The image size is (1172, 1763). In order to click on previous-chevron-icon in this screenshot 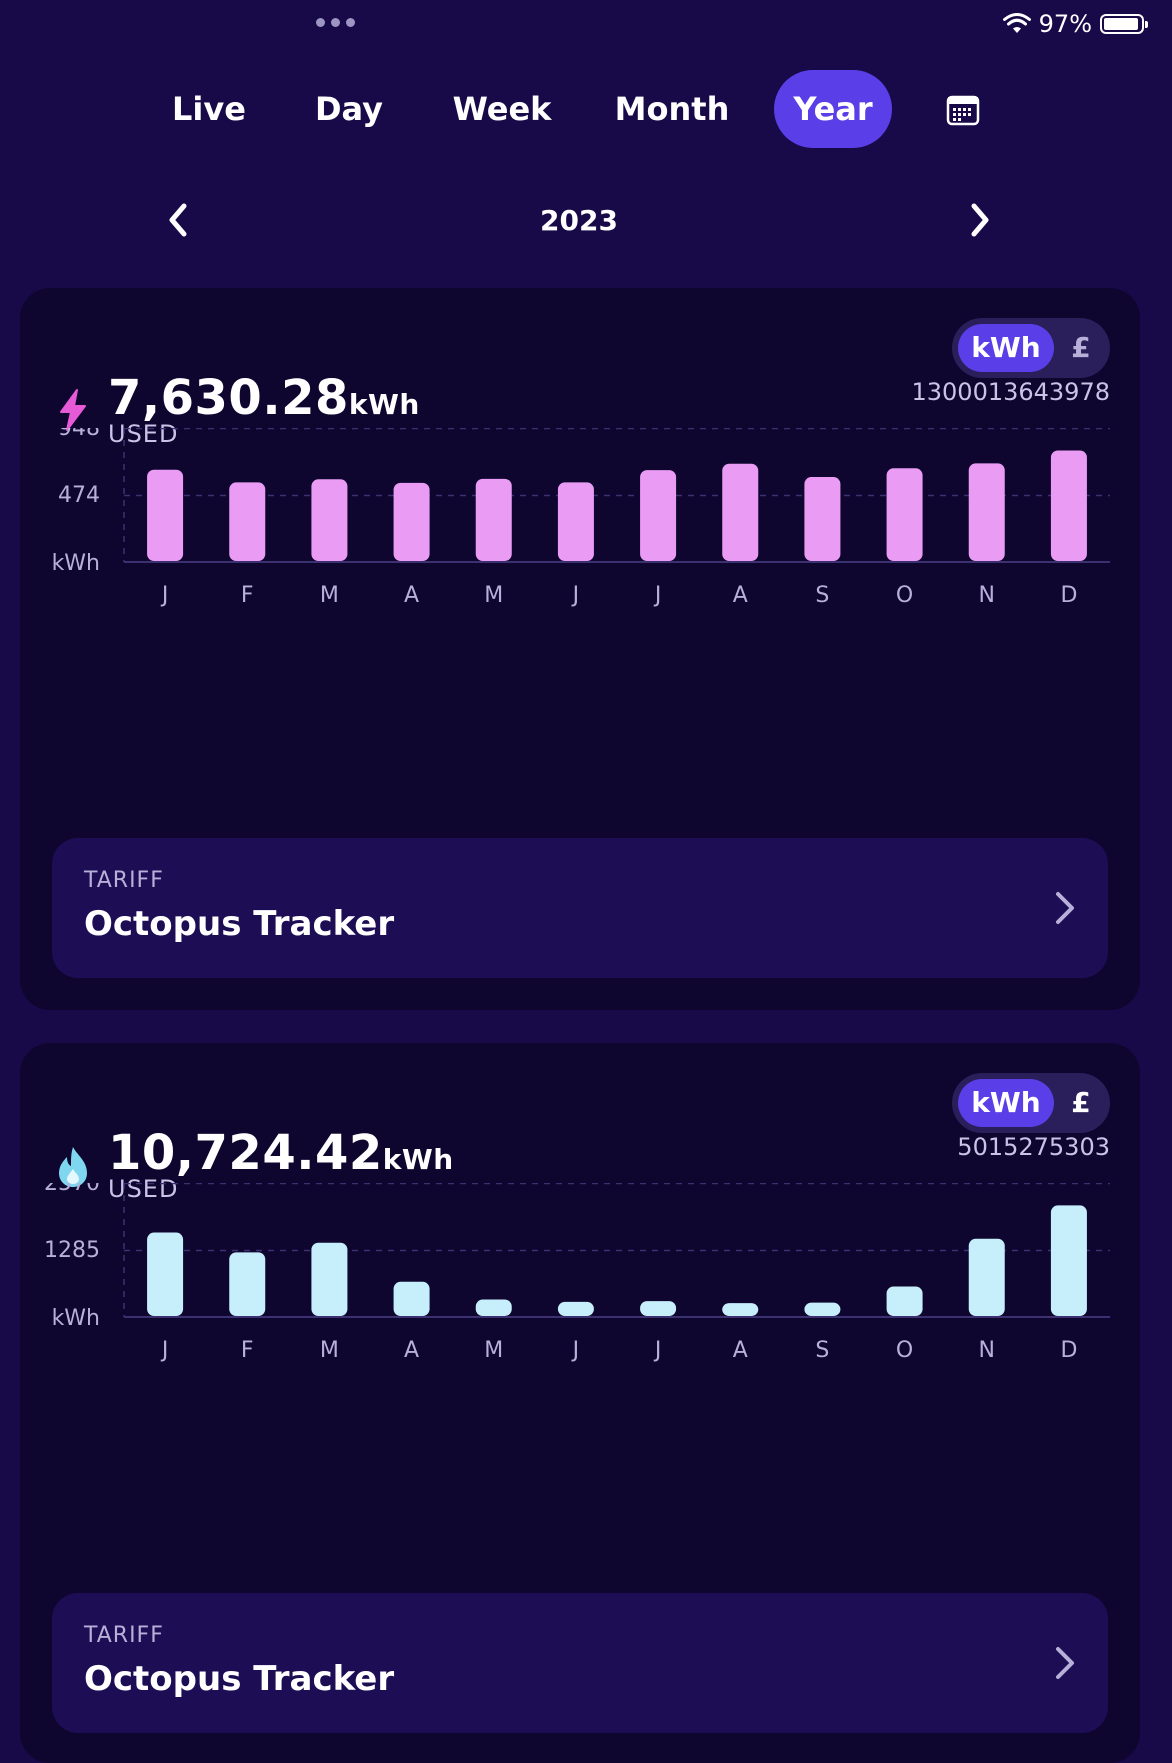, I will do `click(178, 220)`.